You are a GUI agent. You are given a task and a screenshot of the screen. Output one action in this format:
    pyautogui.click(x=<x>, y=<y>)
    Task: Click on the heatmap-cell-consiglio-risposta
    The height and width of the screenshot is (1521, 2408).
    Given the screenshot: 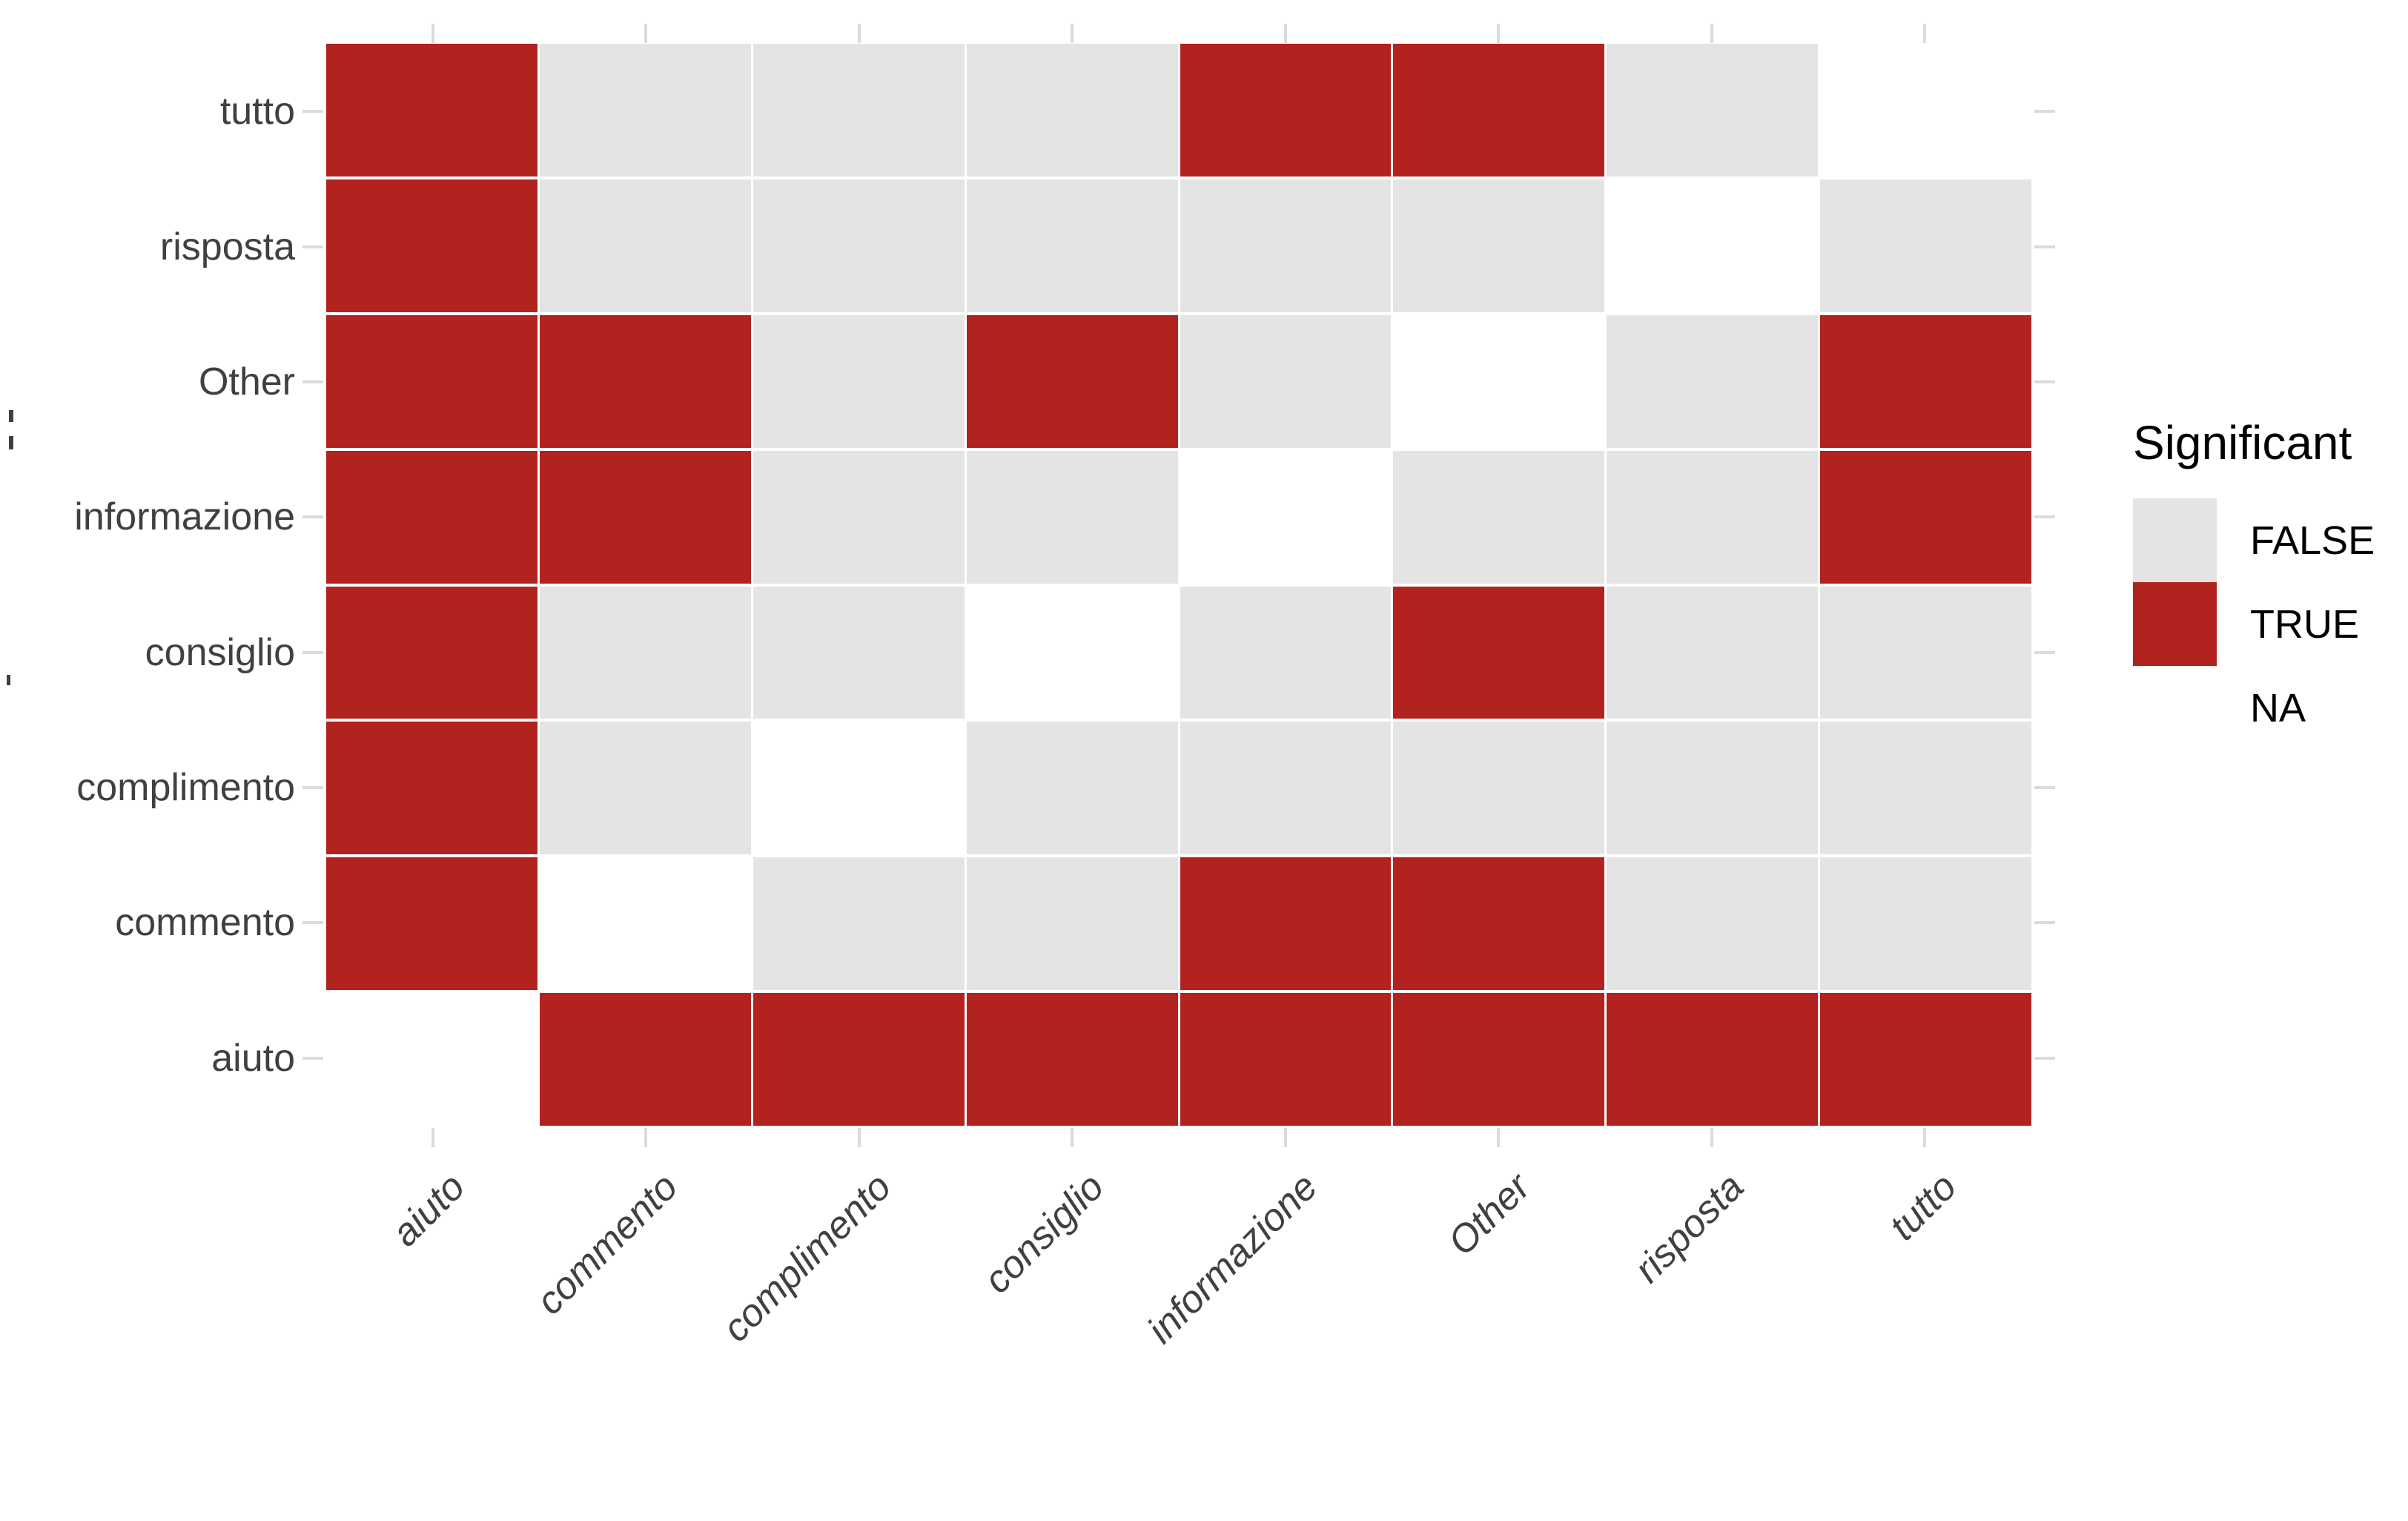 What is the action you would take?
    pyautogui.click(x=1713, y=652)
    